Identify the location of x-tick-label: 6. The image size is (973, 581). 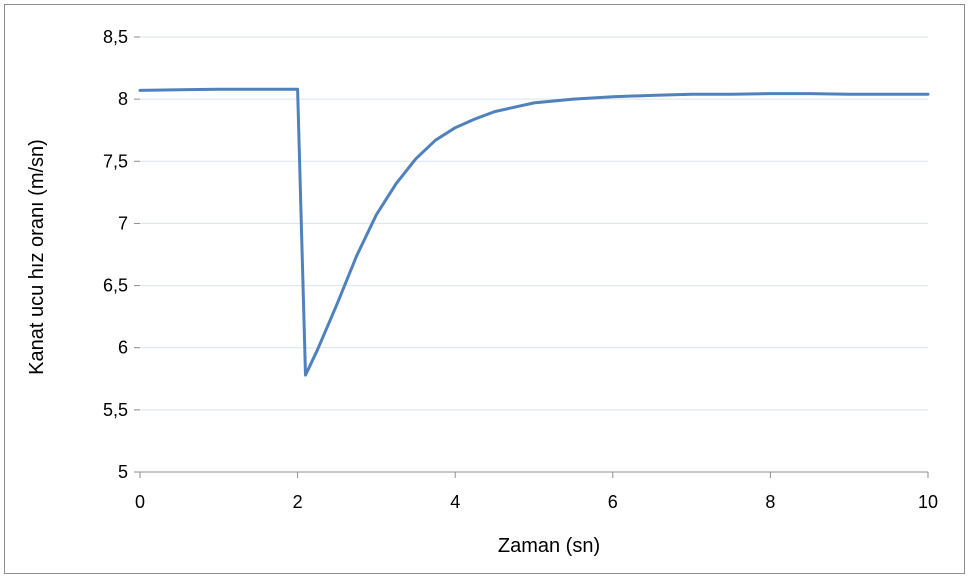
(613, 502).